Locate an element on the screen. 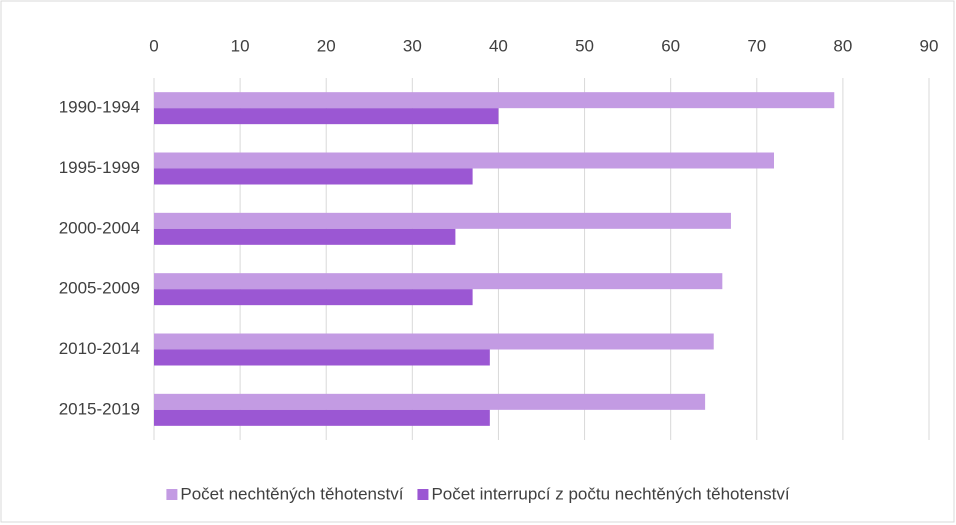 This screenshot has width=956, height=525. x-tick-label: 90 is located at coordinates (929, 45).